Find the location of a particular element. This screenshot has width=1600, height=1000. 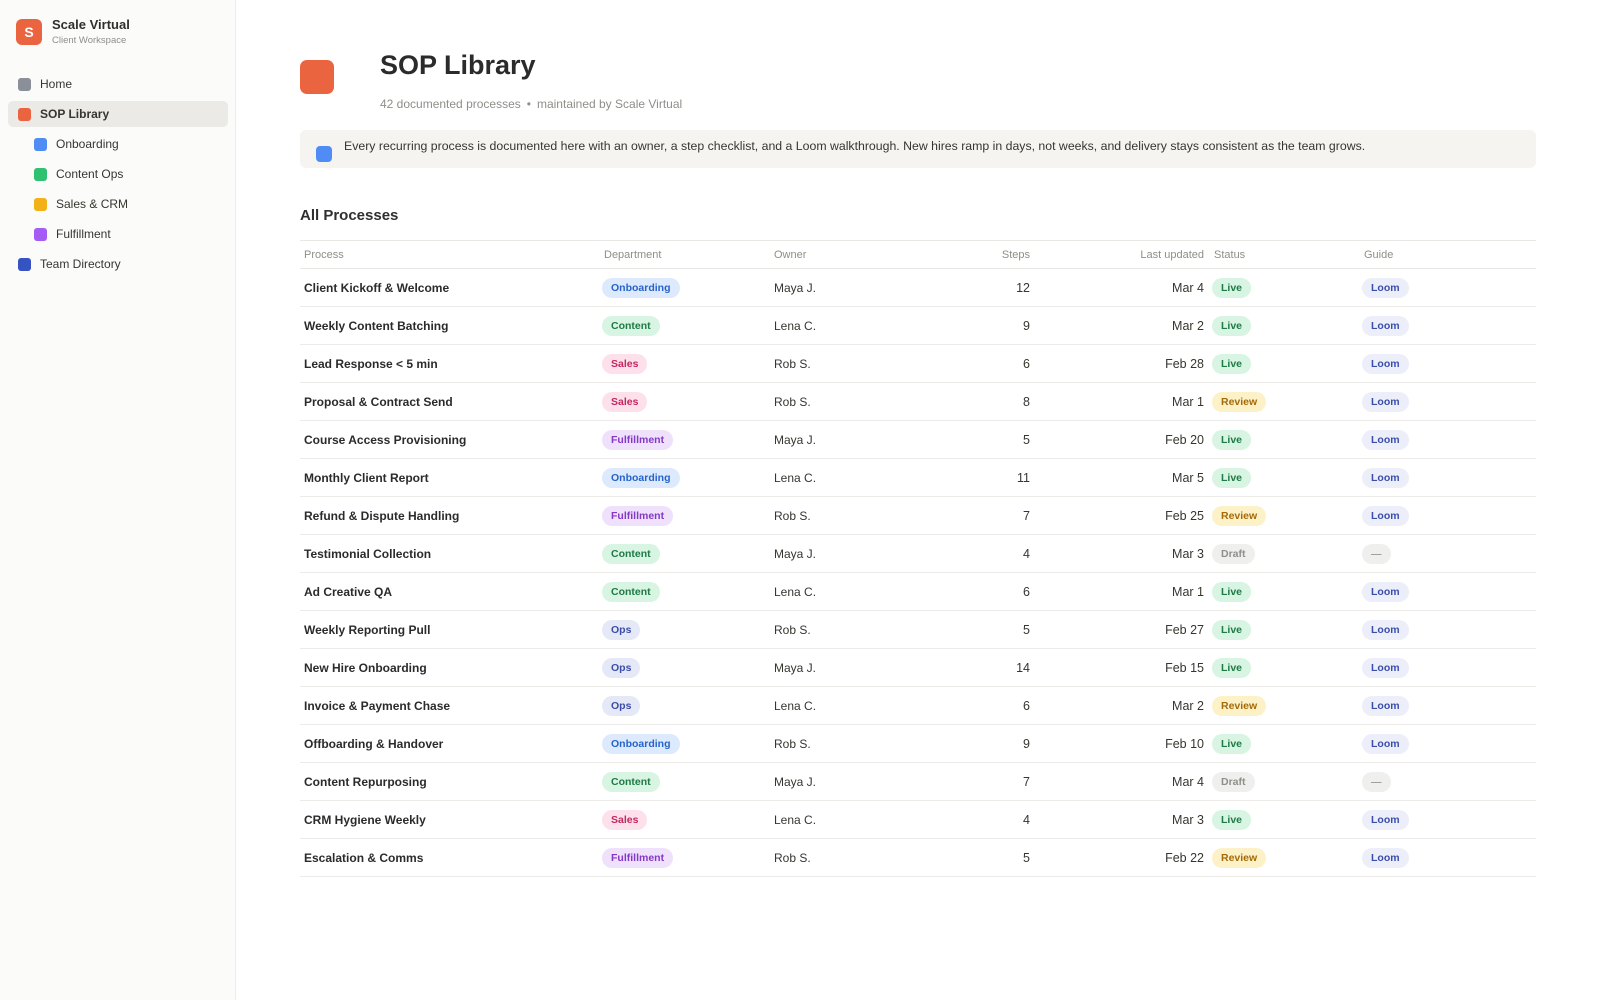

sidebar-item-label: Onboarding is located at coordinates (87, 144).